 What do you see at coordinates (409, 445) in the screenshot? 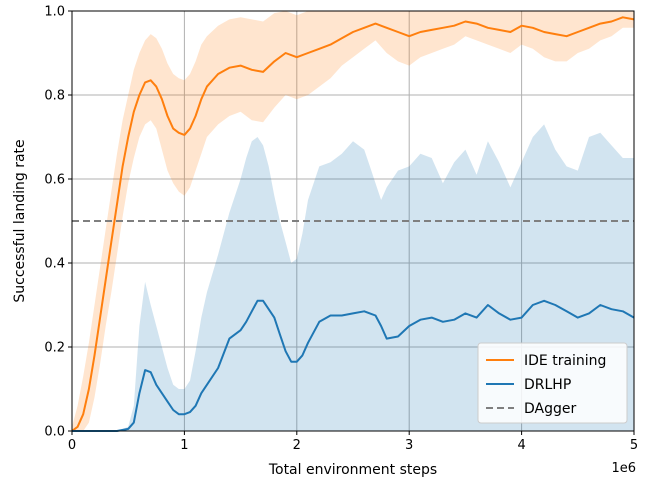
I see `x-tick-label: 3` at bounding box center [409, 445].